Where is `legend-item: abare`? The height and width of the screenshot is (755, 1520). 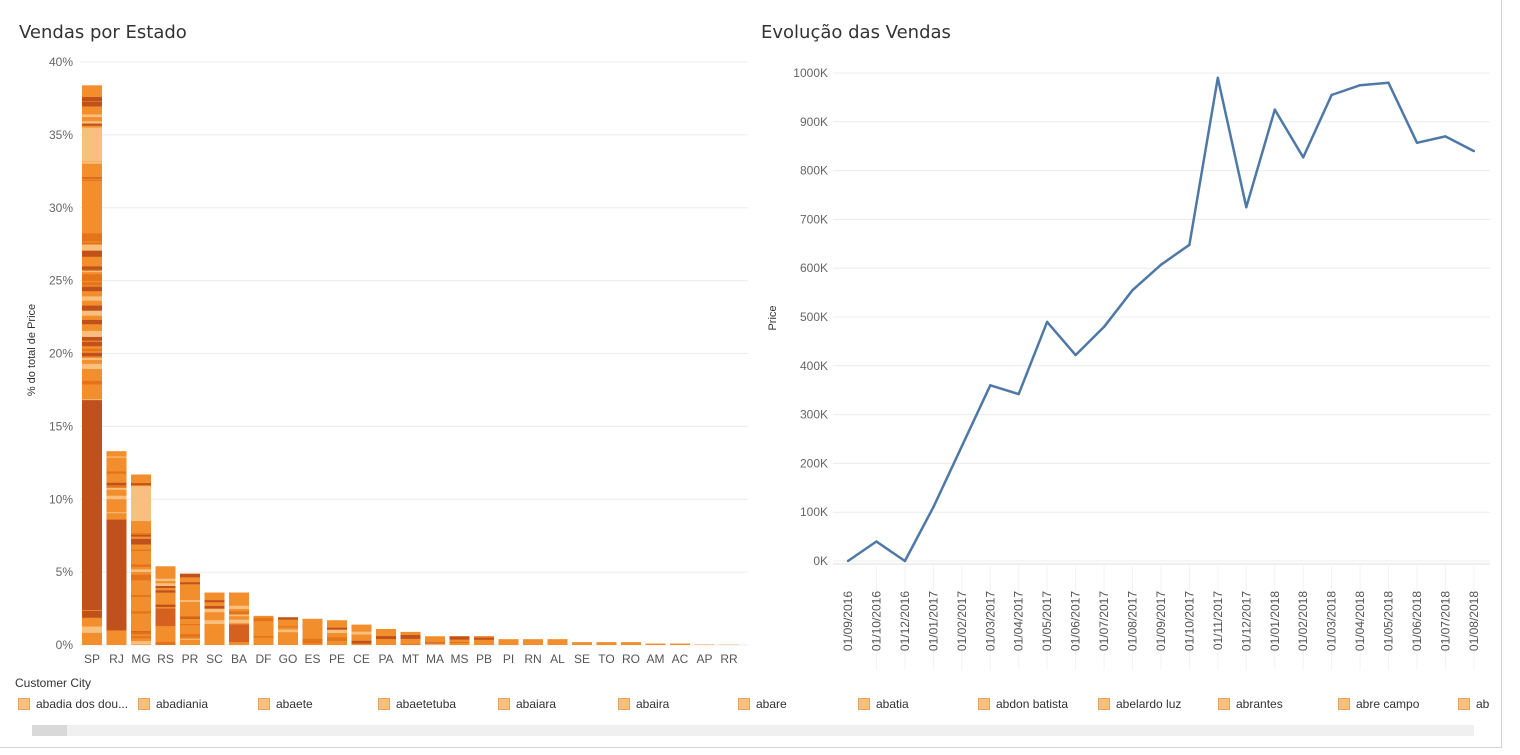 legend-item: abare is located at coordinates (762, 704).